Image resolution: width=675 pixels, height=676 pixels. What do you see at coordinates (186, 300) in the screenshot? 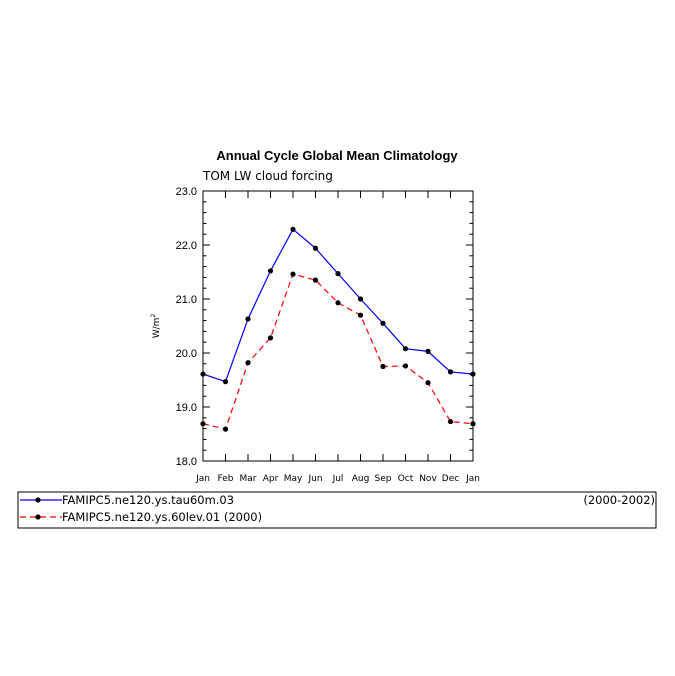
I see `y-tick-label: 21.0` at bounding box center [186, 300].